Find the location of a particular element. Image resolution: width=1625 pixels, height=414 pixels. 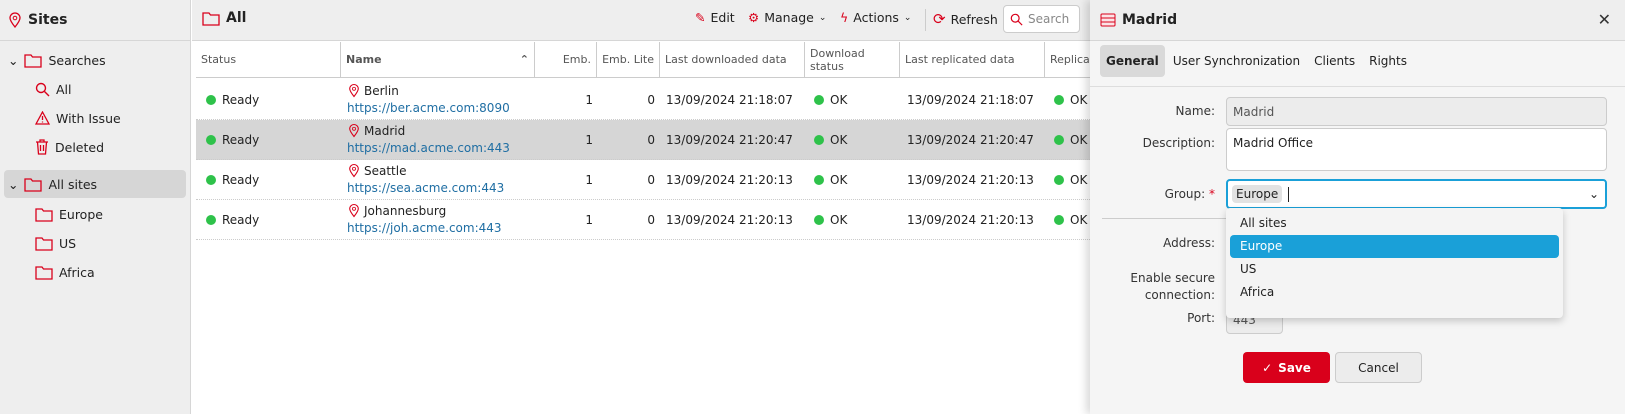

toolbar-divider is located at coordinates (925, 20).